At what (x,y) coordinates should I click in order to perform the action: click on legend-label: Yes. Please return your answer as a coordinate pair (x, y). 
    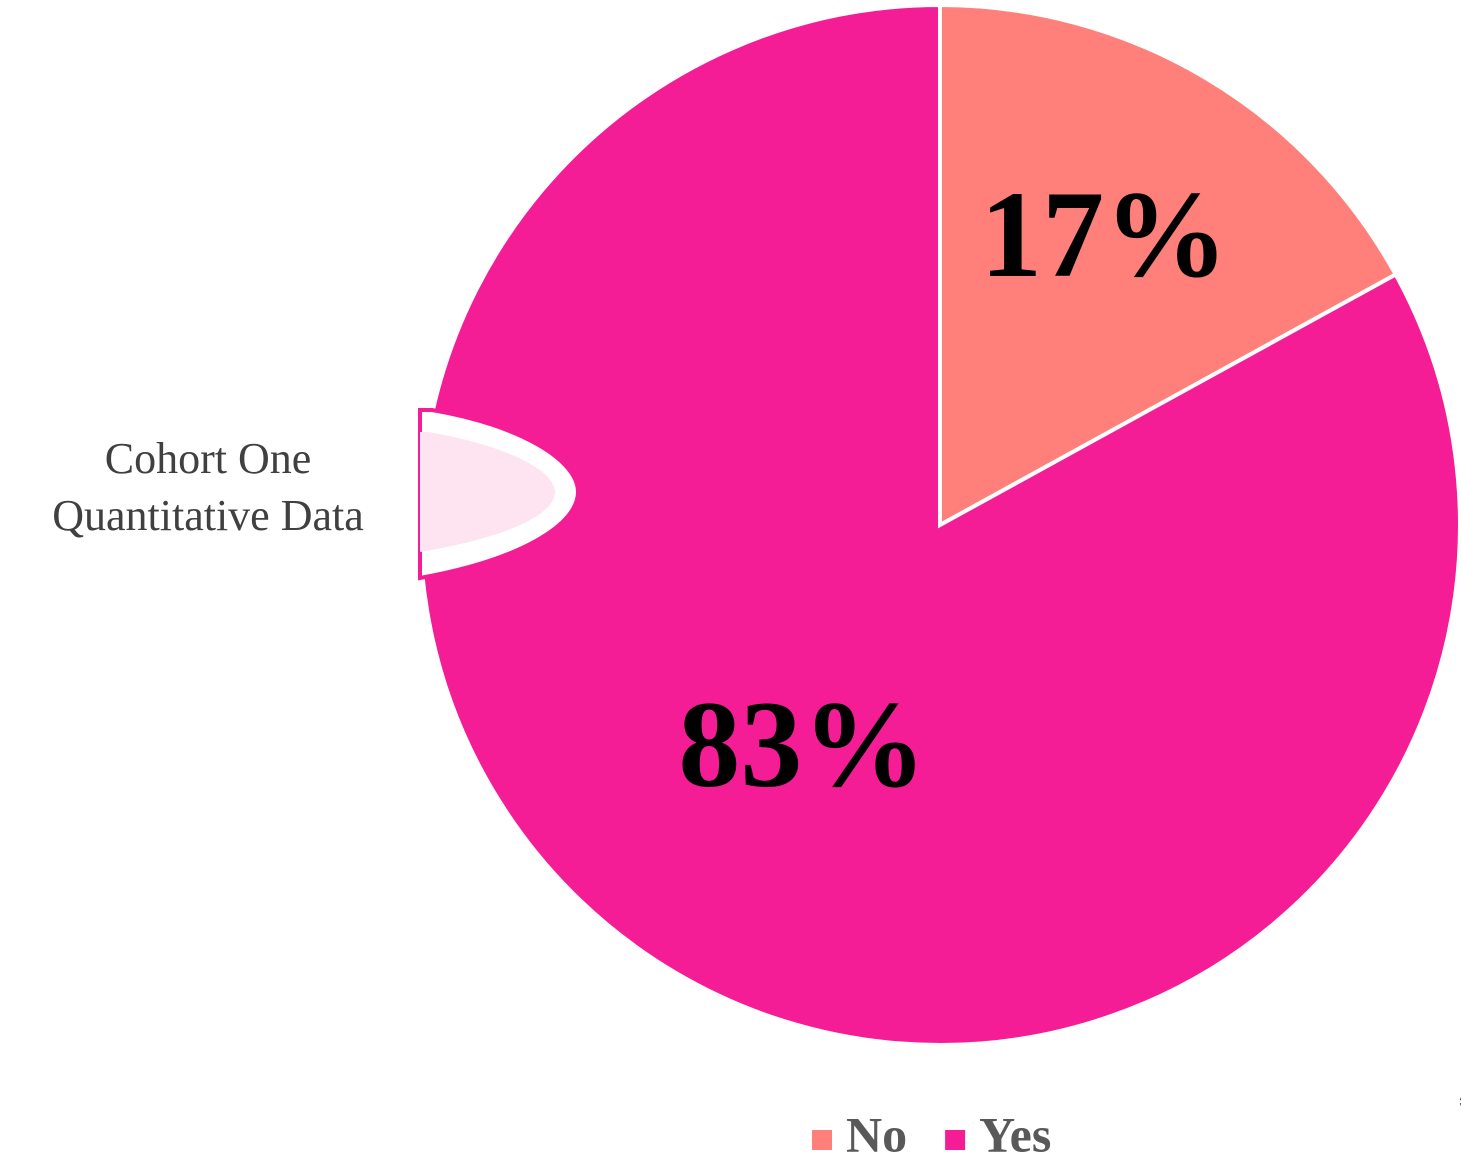
    Looking at the image, I should click on (1015, 1133).